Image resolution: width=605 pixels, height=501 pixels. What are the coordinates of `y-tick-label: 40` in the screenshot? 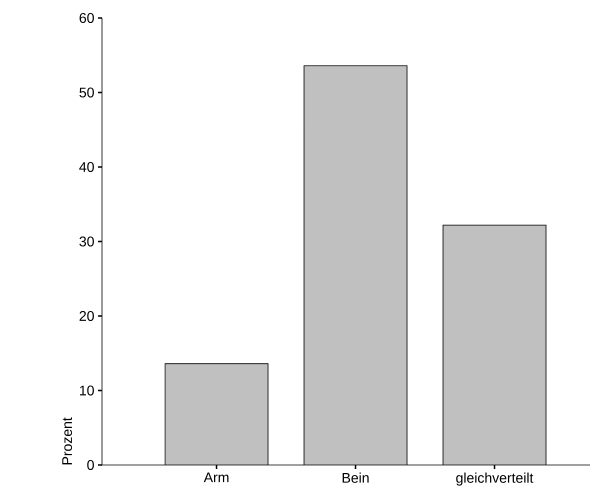 It's located at (86, 167).